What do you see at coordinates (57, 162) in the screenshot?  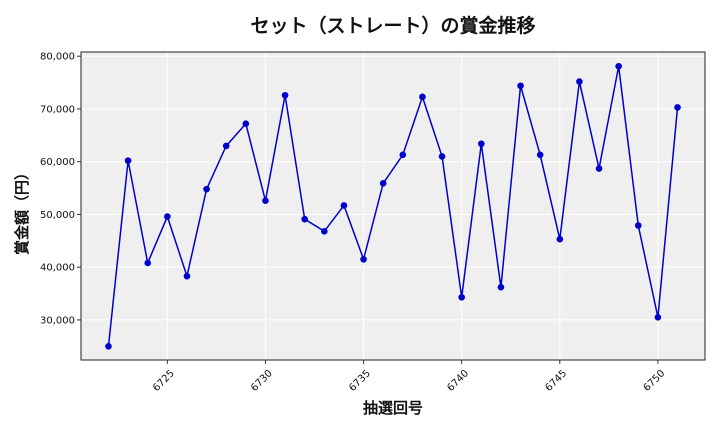 I see `y-tick-label: 60,000` at bounding box center [57, 162].